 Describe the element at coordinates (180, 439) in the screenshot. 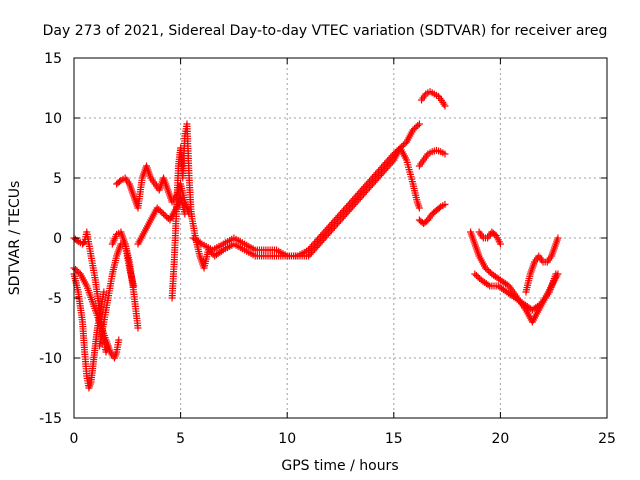

I see `x-tick-label: 5` at that location.